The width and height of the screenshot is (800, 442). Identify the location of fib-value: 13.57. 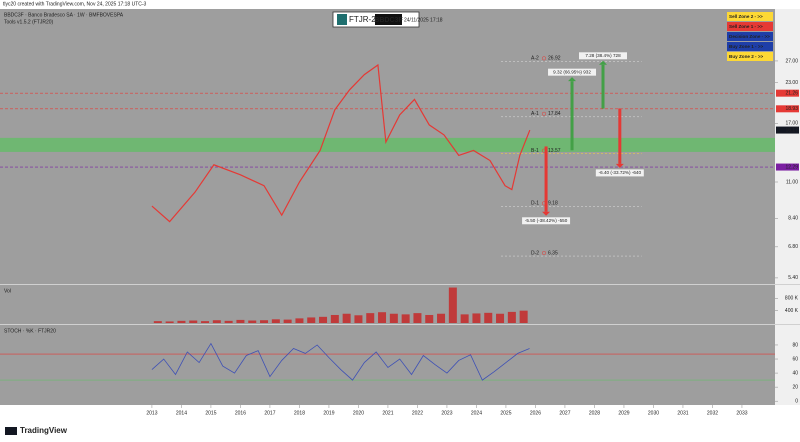
(554, 151).